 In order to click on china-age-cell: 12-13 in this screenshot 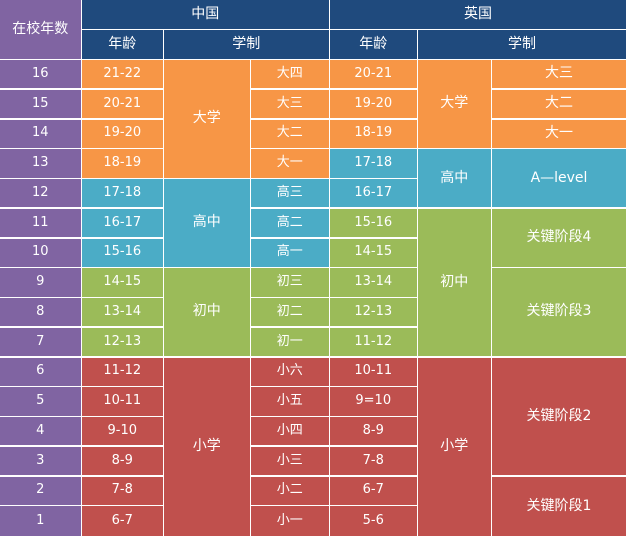, I will do `click(122, 341)`.